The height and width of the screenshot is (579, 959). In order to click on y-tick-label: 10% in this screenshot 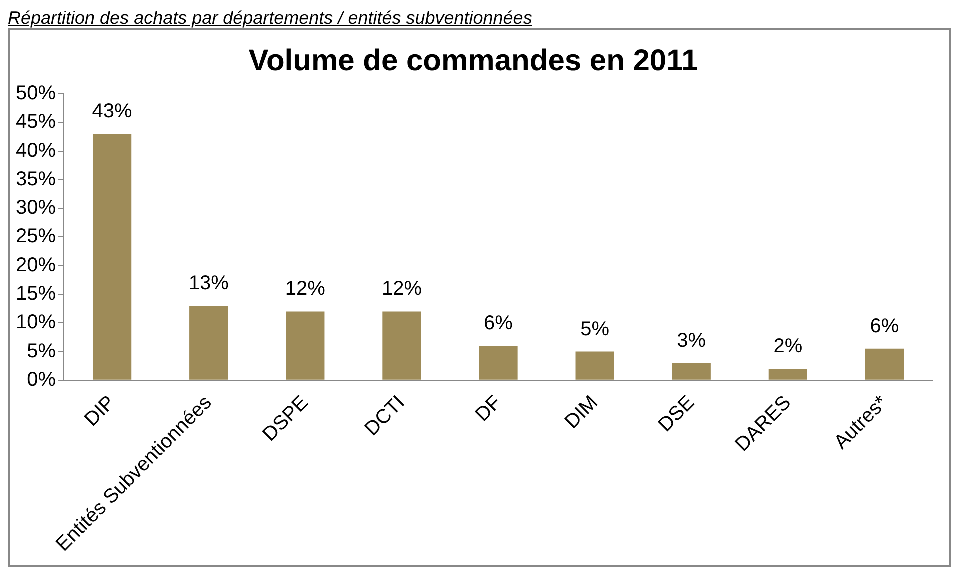, I will do `click(36, 323)`.